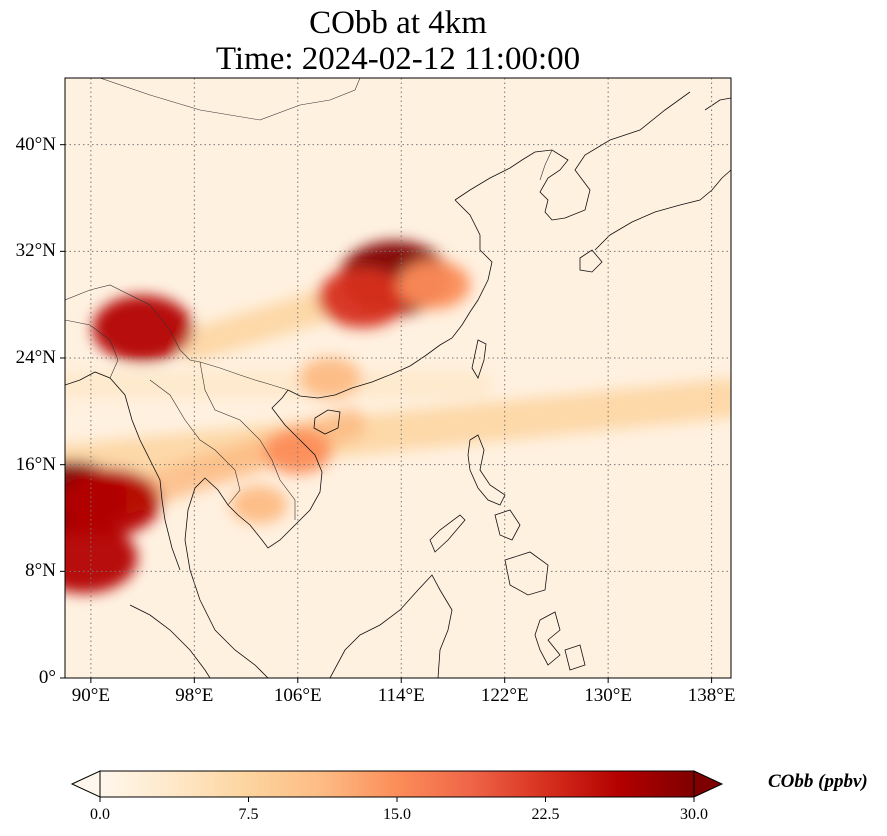  I want to click on lat-tick-label: 0°, so click(47, 677).